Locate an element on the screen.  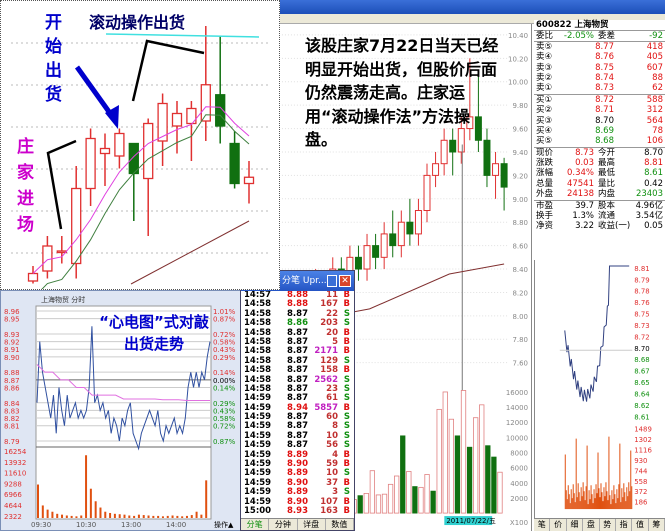
tick-tab-3: 数值 is located at coordinates (340, 524).